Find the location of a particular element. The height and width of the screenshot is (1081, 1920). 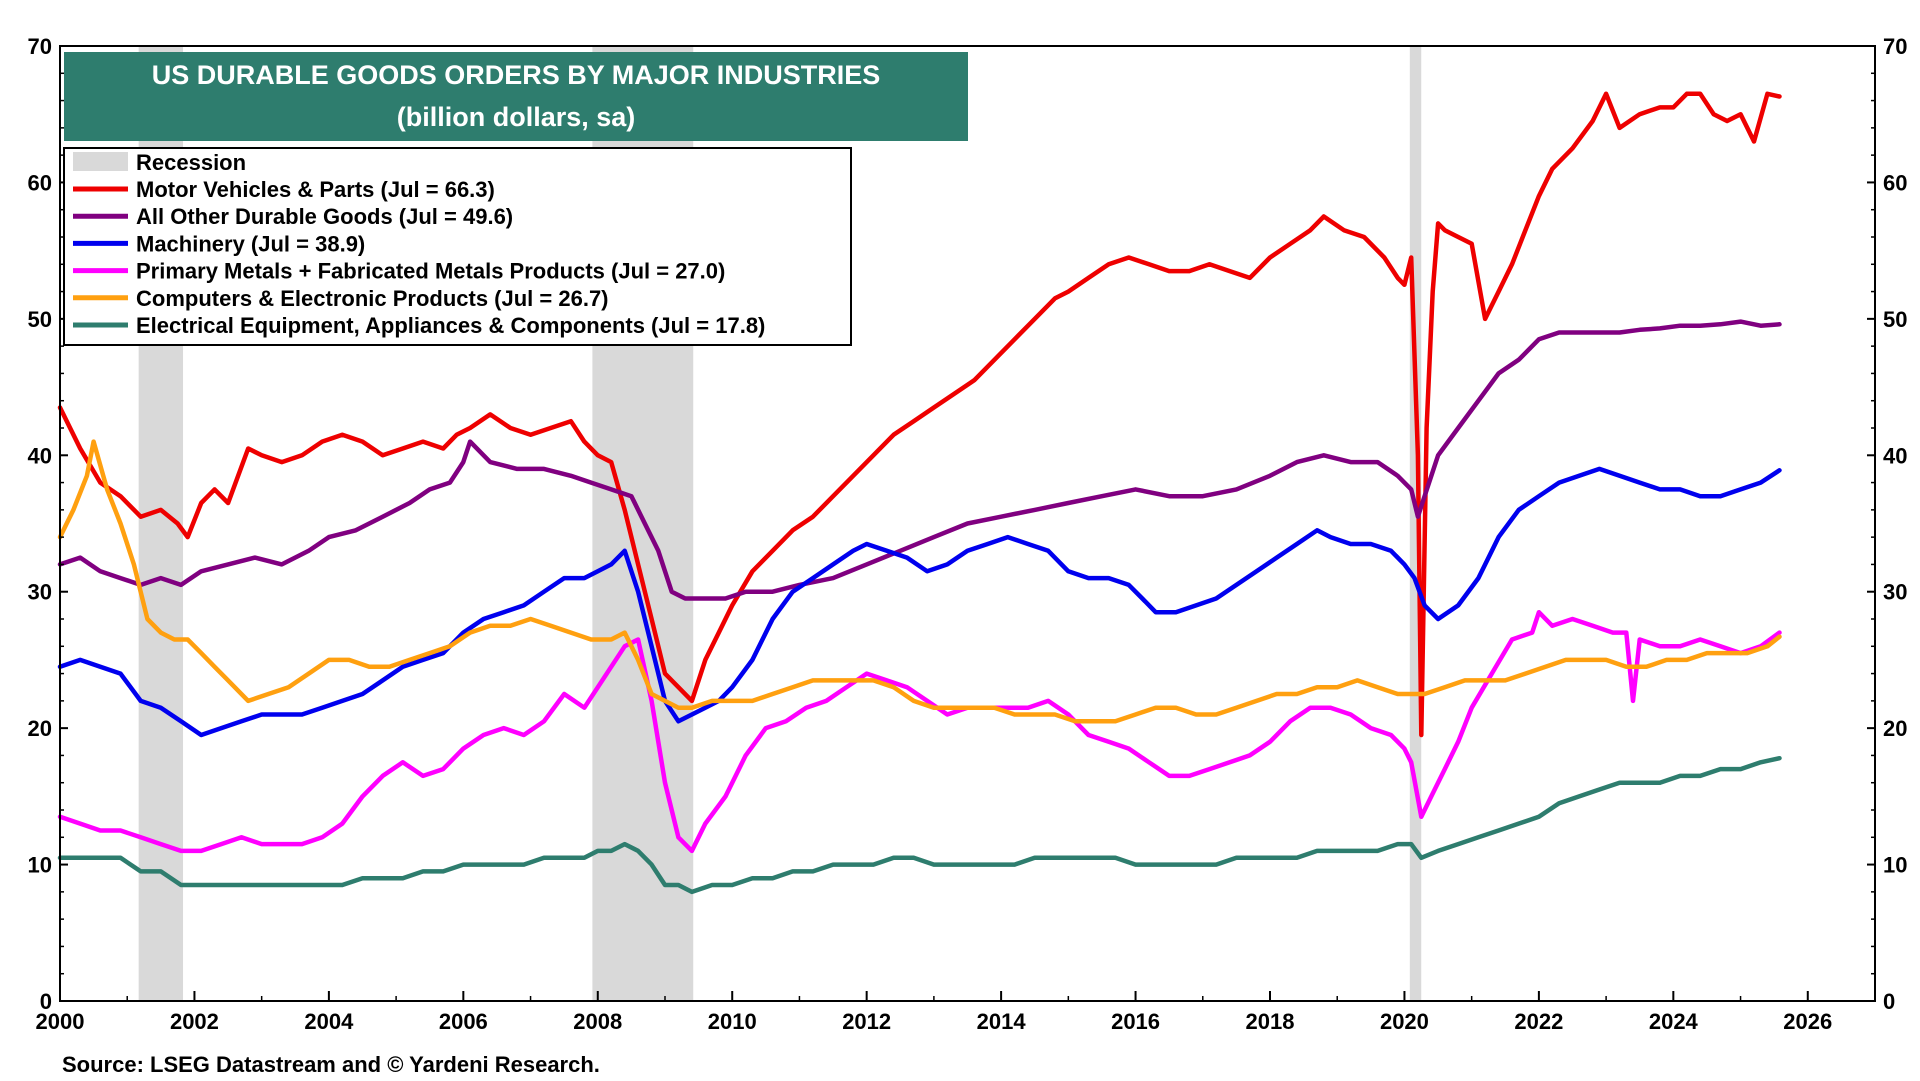

y-tick-label-left: 0 is located at coordinates (46, 1001).